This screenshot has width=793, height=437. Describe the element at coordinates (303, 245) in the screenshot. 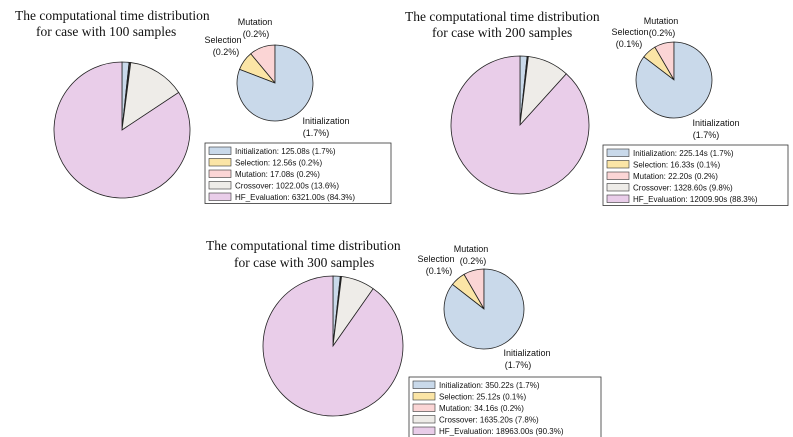

I see `title-300-line1: The computational time distribution` at that location.